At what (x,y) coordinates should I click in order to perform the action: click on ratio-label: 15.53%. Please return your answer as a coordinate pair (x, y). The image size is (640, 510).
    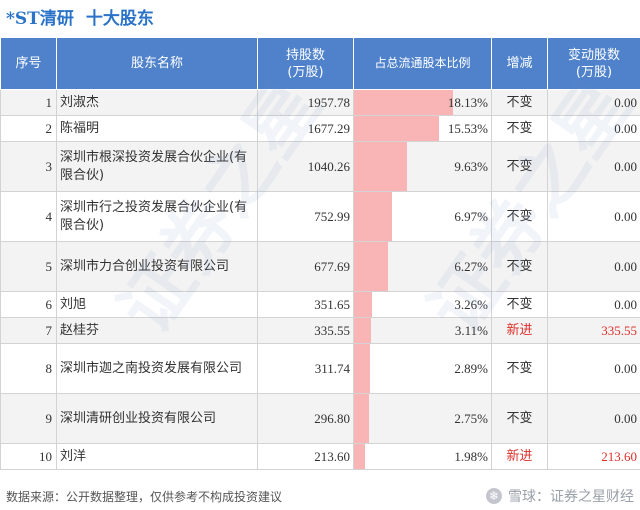
    Looking at the image, I should click on (467, 128).